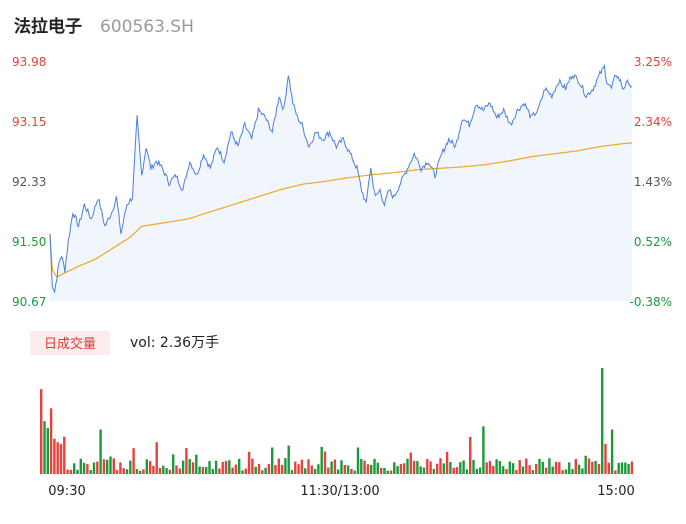 The height and width of the screenshot is (524, 686). What do you see at coordinates (29, 122) in the screenshot?
I see `price-tick-1: 93.15` at bounding box center [29, 122].